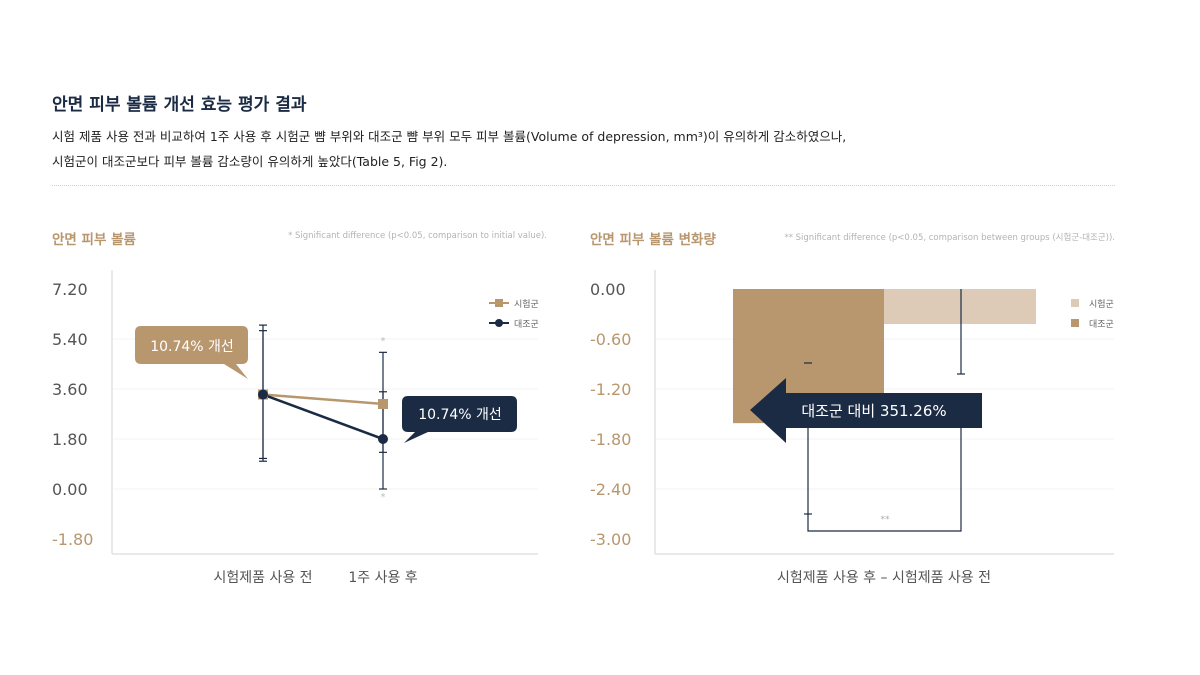  What do you see at coordinates (382, 578) in the screenshot?
I see `chart1-xtick-label: 1주 사용 후` at bounding box center [382, 578].